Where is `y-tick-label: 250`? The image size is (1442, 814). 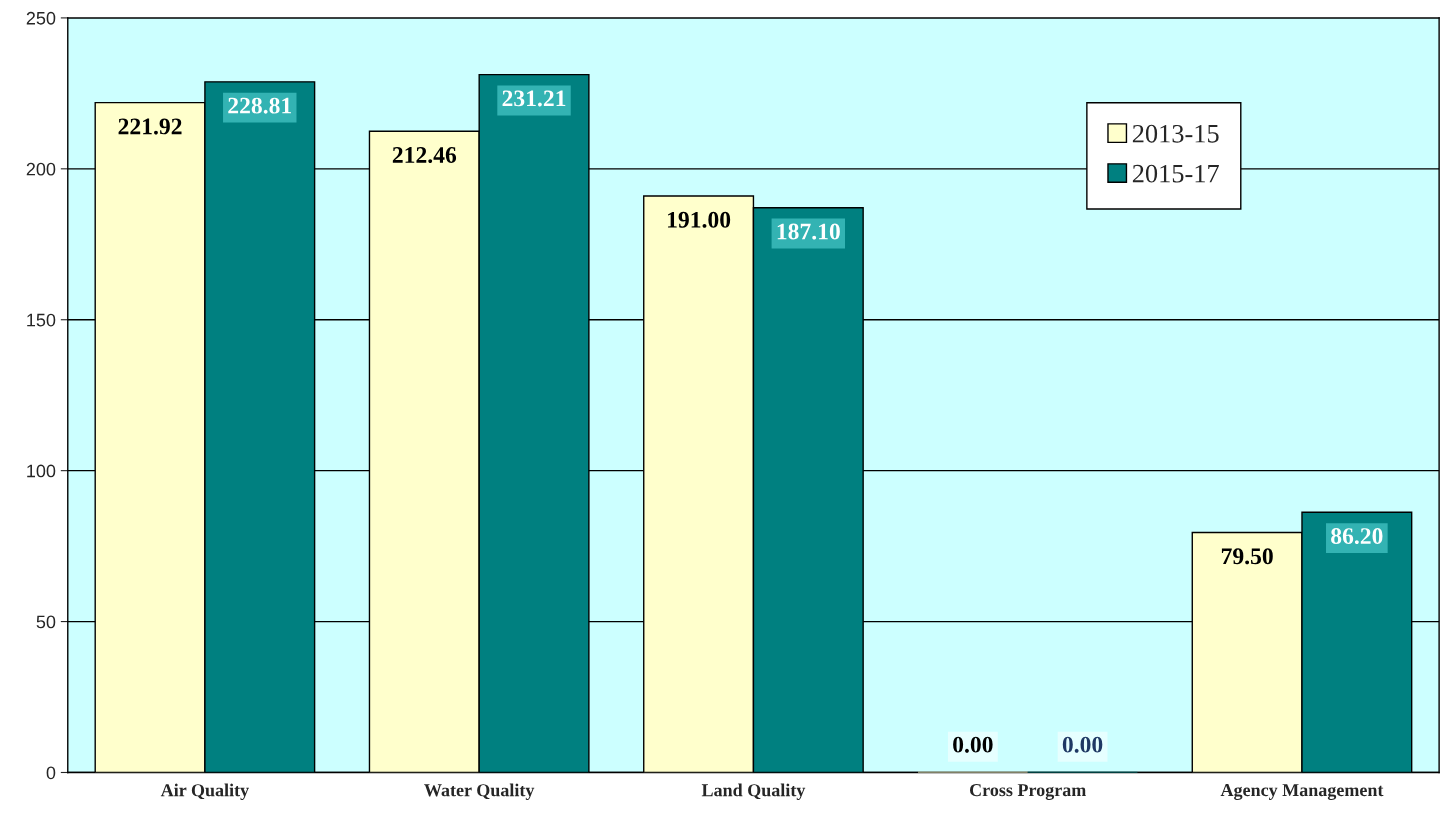 y-tick-label: 250 is located at coordinates (41, 18).